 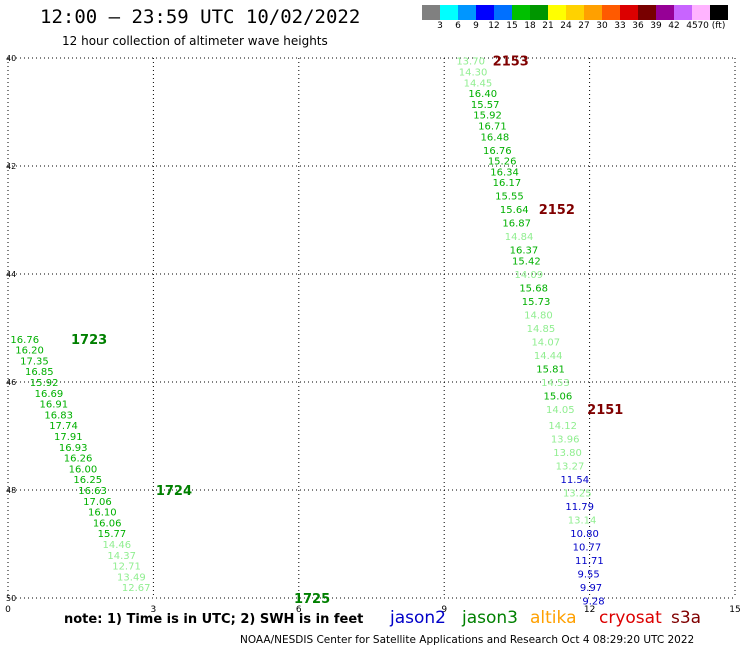 I want to click on wave-height-point: 14.09, so click(x=528, y=275).